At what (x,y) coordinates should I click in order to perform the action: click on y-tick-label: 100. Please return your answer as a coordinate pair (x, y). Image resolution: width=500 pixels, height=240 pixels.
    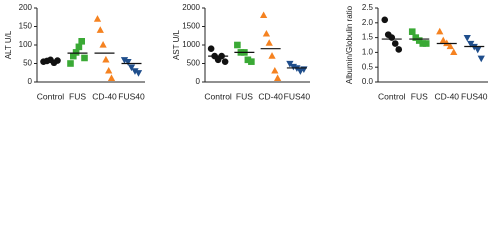
    Looking at the image, I should click on (26, 44).